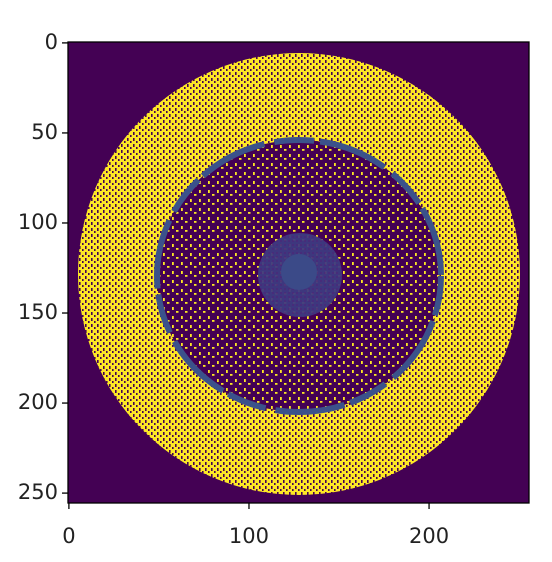 The image size is (552, 562). What do you see at coordinates (429, 536) in the screenshot?
I see `x-tick-label: 200` at bounding box center [429, 536].